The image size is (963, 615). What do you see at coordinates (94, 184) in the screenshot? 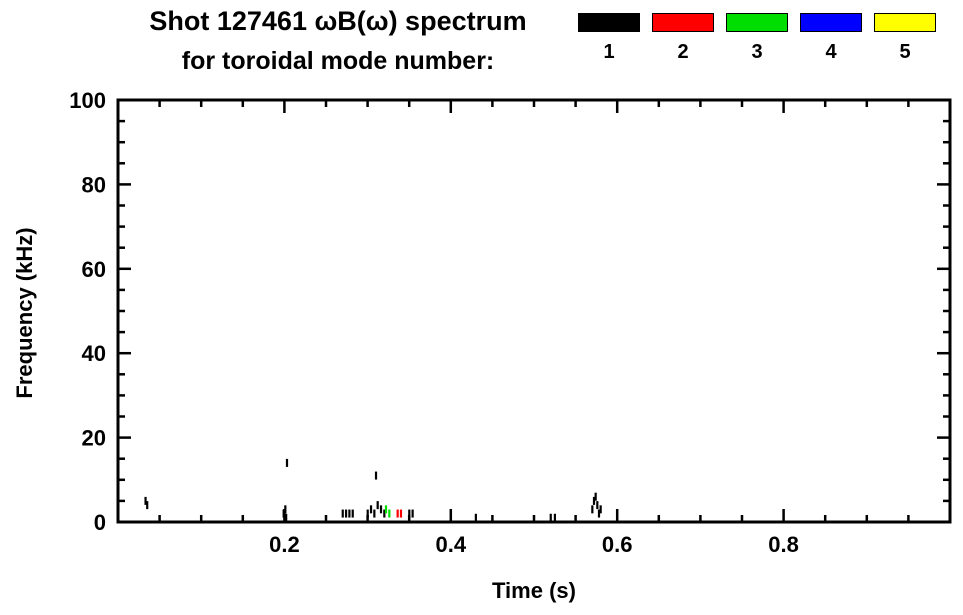
I see `y-tick-label: 80` at bounding box center [94, 184].